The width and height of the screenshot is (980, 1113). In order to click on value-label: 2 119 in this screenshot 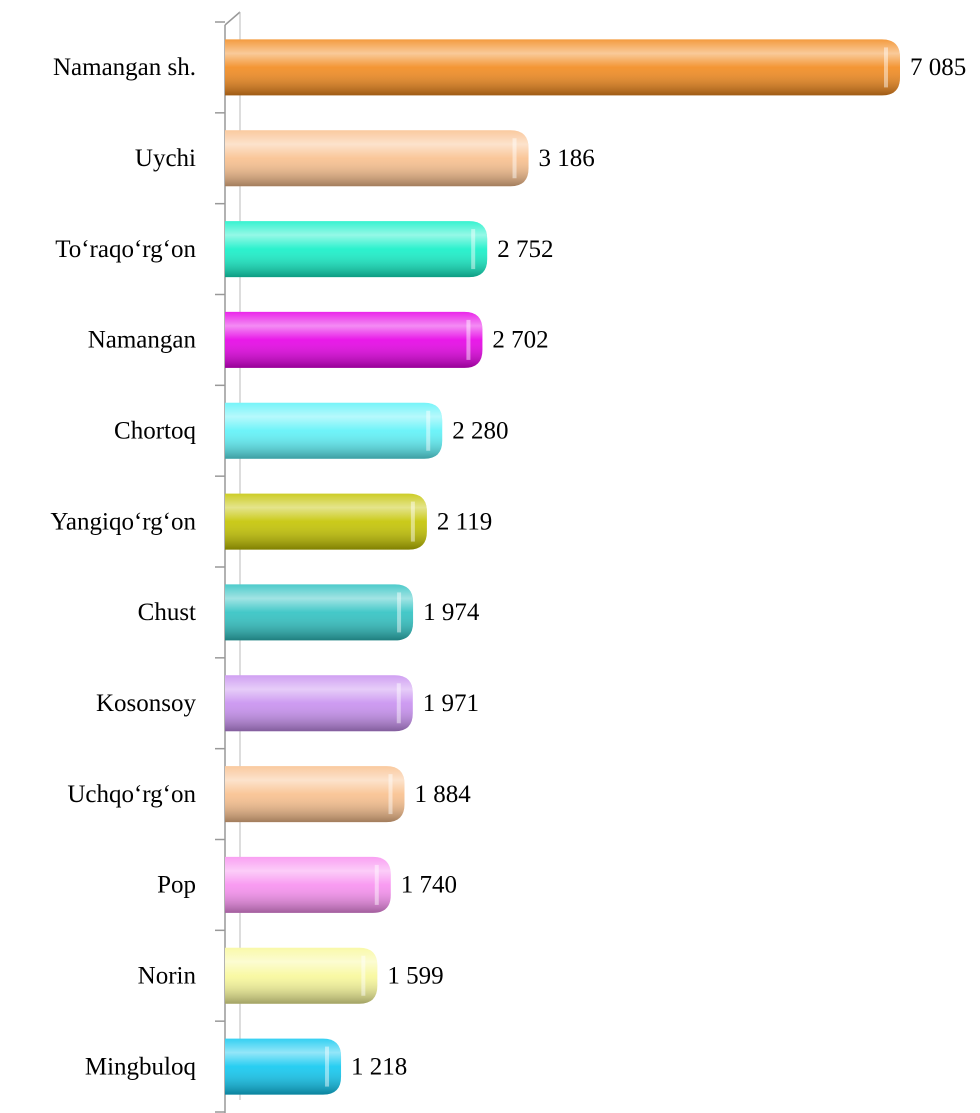, I will do `click(464, 521)`.